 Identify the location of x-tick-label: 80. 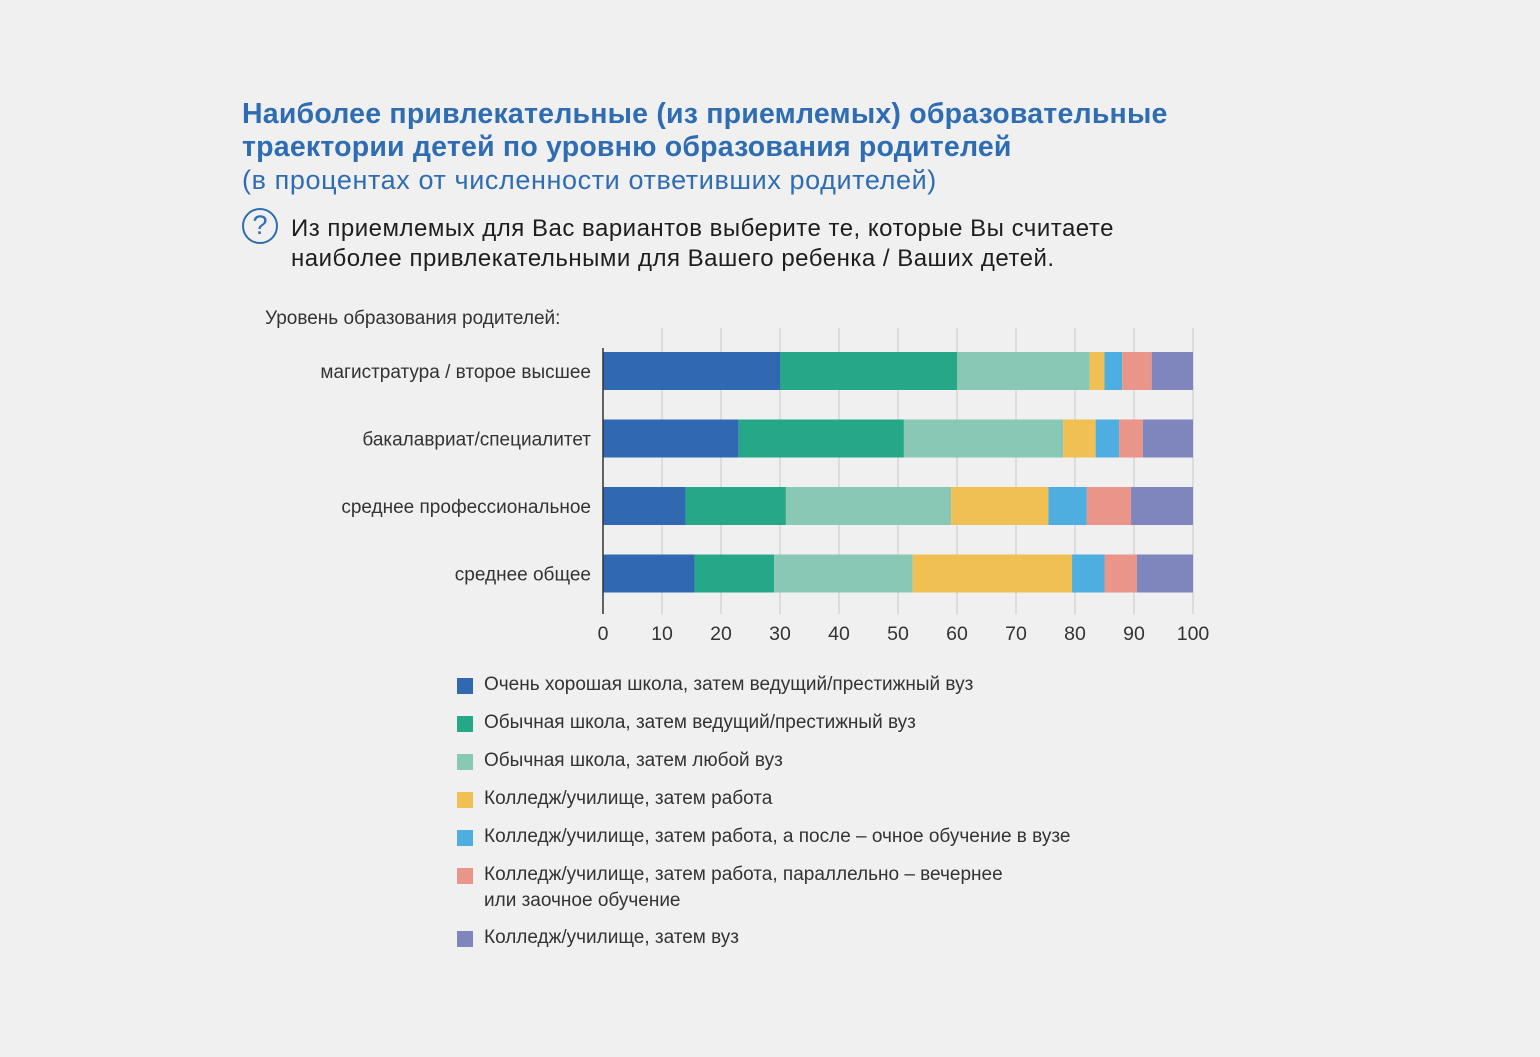
(1075, 634).